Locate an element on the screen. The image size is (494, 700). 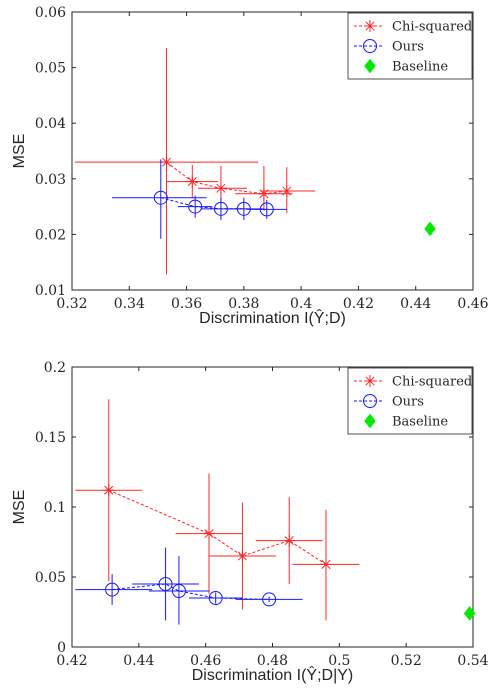
y-tick-label: 0 is located at coordinates (61, 648).